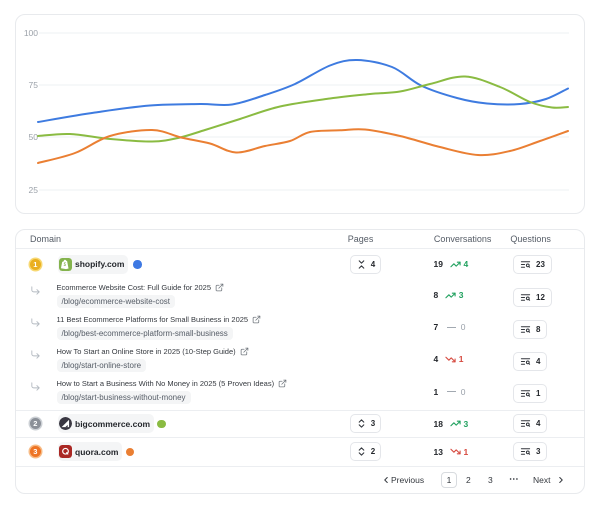 This screenshot has width=600, height=511. What do you see at coordinates (31, 33) in the screenshot?
I see `svg-text: 100` at bounding box center [31, 33].